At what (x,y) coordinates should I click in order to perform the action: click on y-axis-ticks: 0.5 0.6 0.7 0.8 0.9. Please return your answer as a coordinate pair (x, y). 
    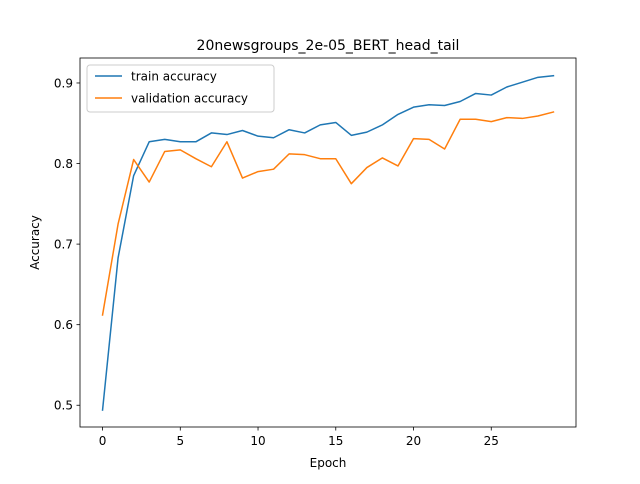
    Looking at the image, I should click on (67, 244).